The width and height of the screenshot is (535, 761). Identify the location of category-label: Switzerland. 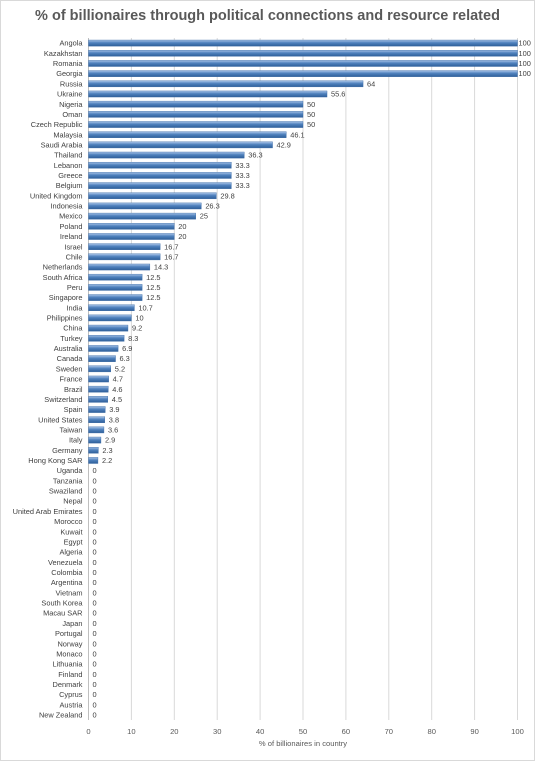
(63, 399).